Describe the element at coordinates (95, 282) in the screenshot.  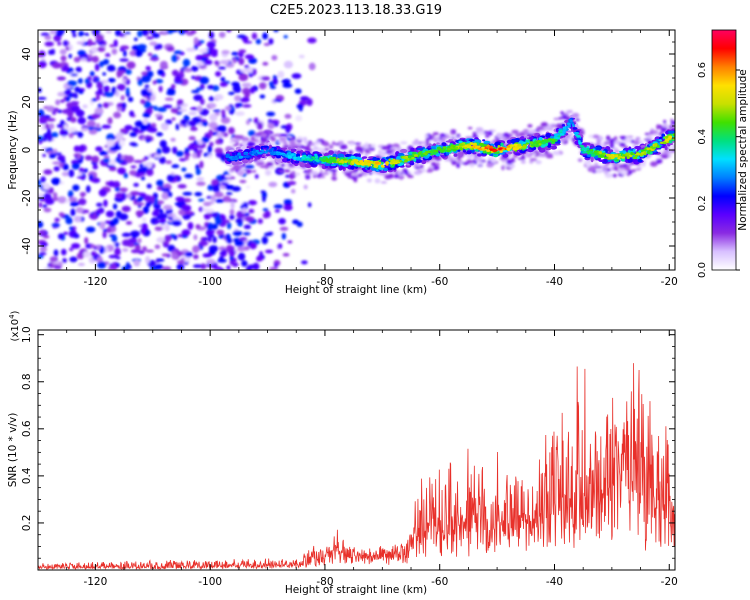
I see `spectrogram-x-tick-label: -120` at that location.